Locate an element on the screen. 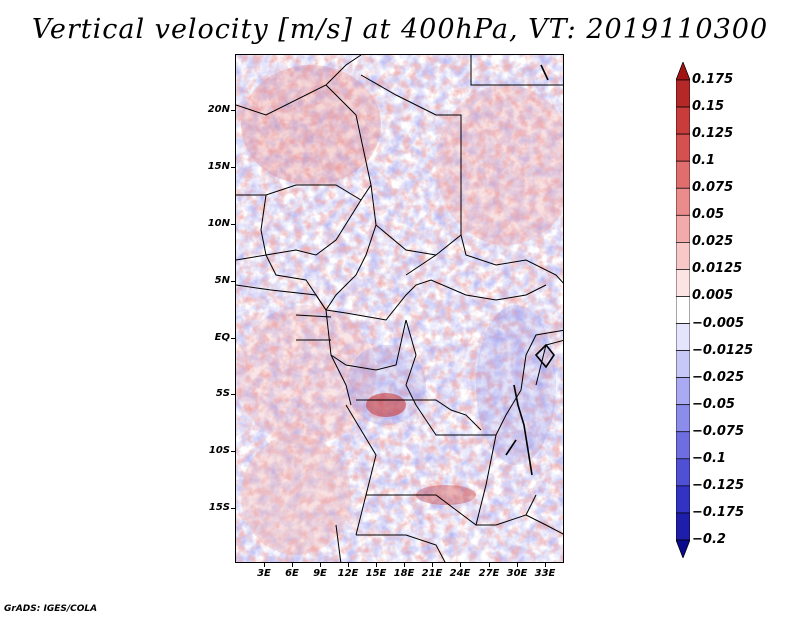  lon-label-6e: 6E is located at coordinates (292, 573).